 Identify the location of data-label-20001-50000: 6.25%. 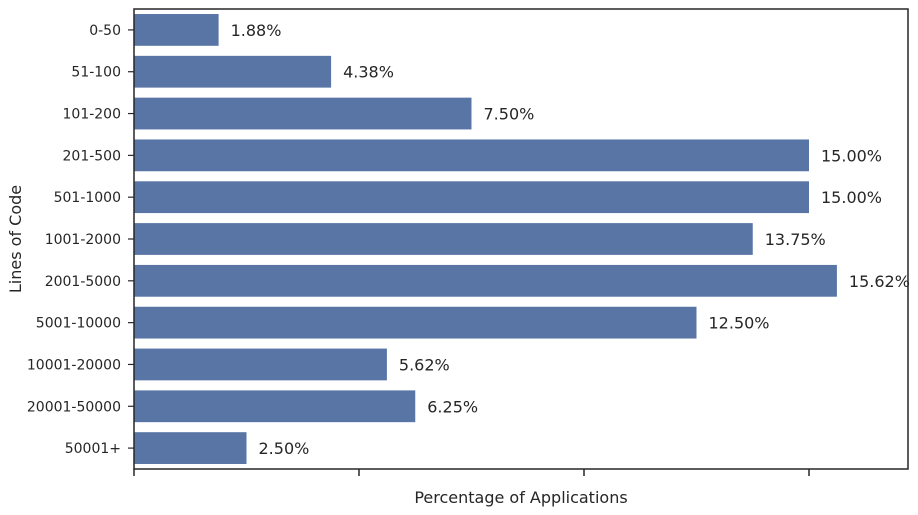
(452, 406).